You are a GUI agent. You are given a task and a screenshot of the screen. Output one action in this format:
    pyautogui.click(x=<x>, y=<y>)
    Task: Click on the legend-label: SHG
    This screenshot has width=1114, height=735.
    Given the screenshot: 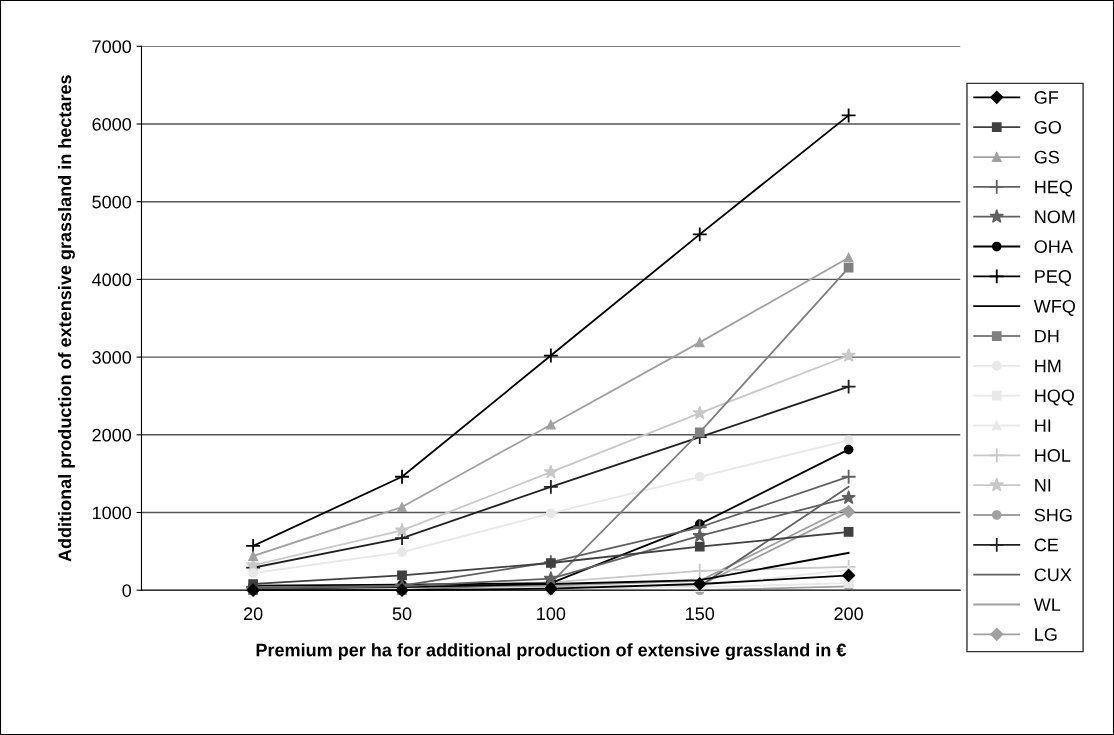 What is the action you would take?
    pyautogui.click(x=1053, y=515)
    